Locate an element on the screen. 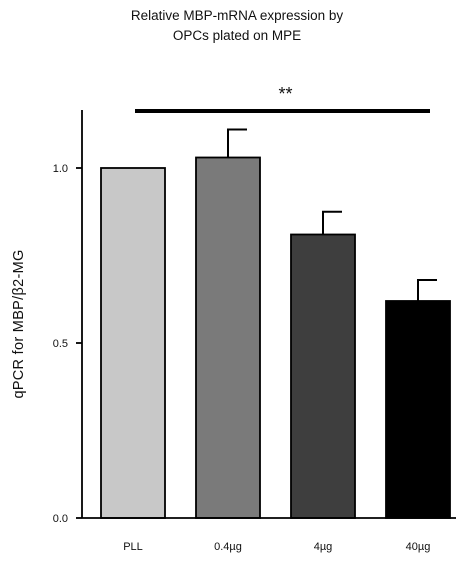 This screenshot has width=474, height=563. chart-title-line-1: Relative MBP-mRNA expression by is located at coordinates (237, 15).